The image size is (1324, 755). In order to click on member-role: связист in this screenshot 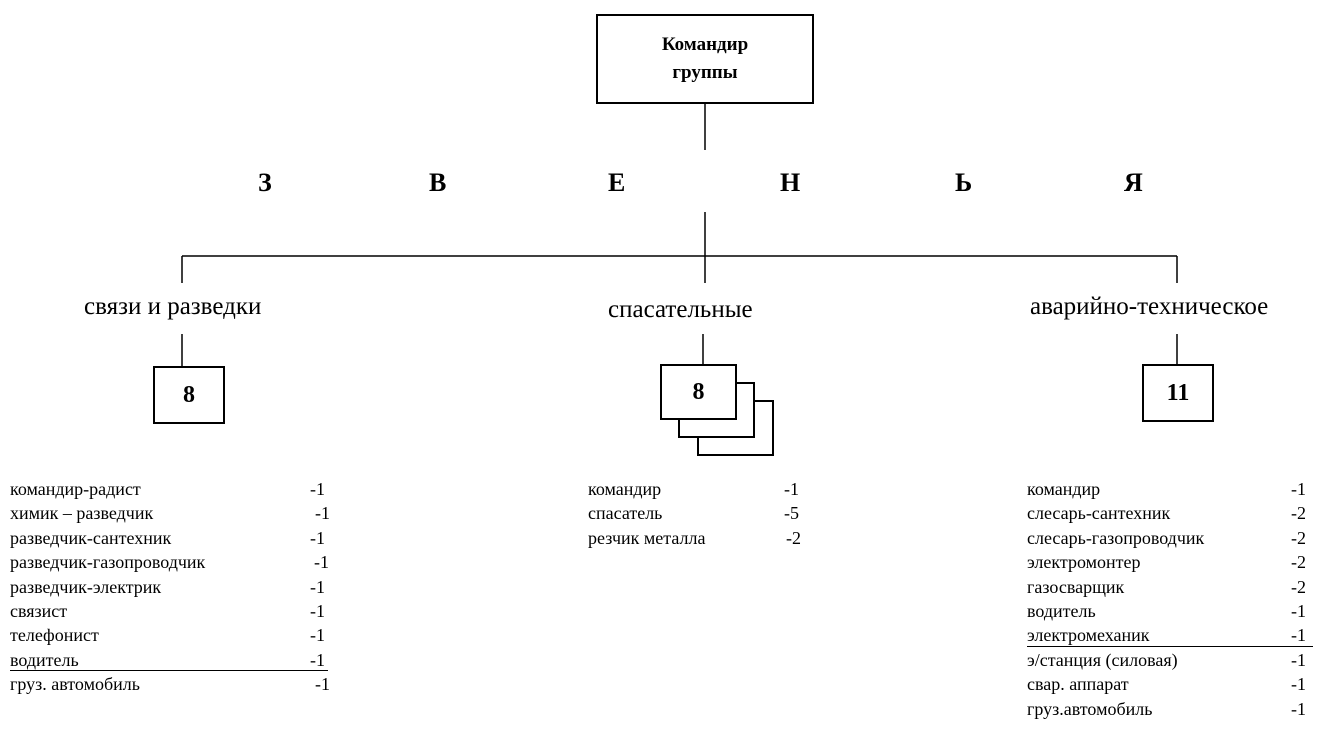, I will do `click(39, 610)`.